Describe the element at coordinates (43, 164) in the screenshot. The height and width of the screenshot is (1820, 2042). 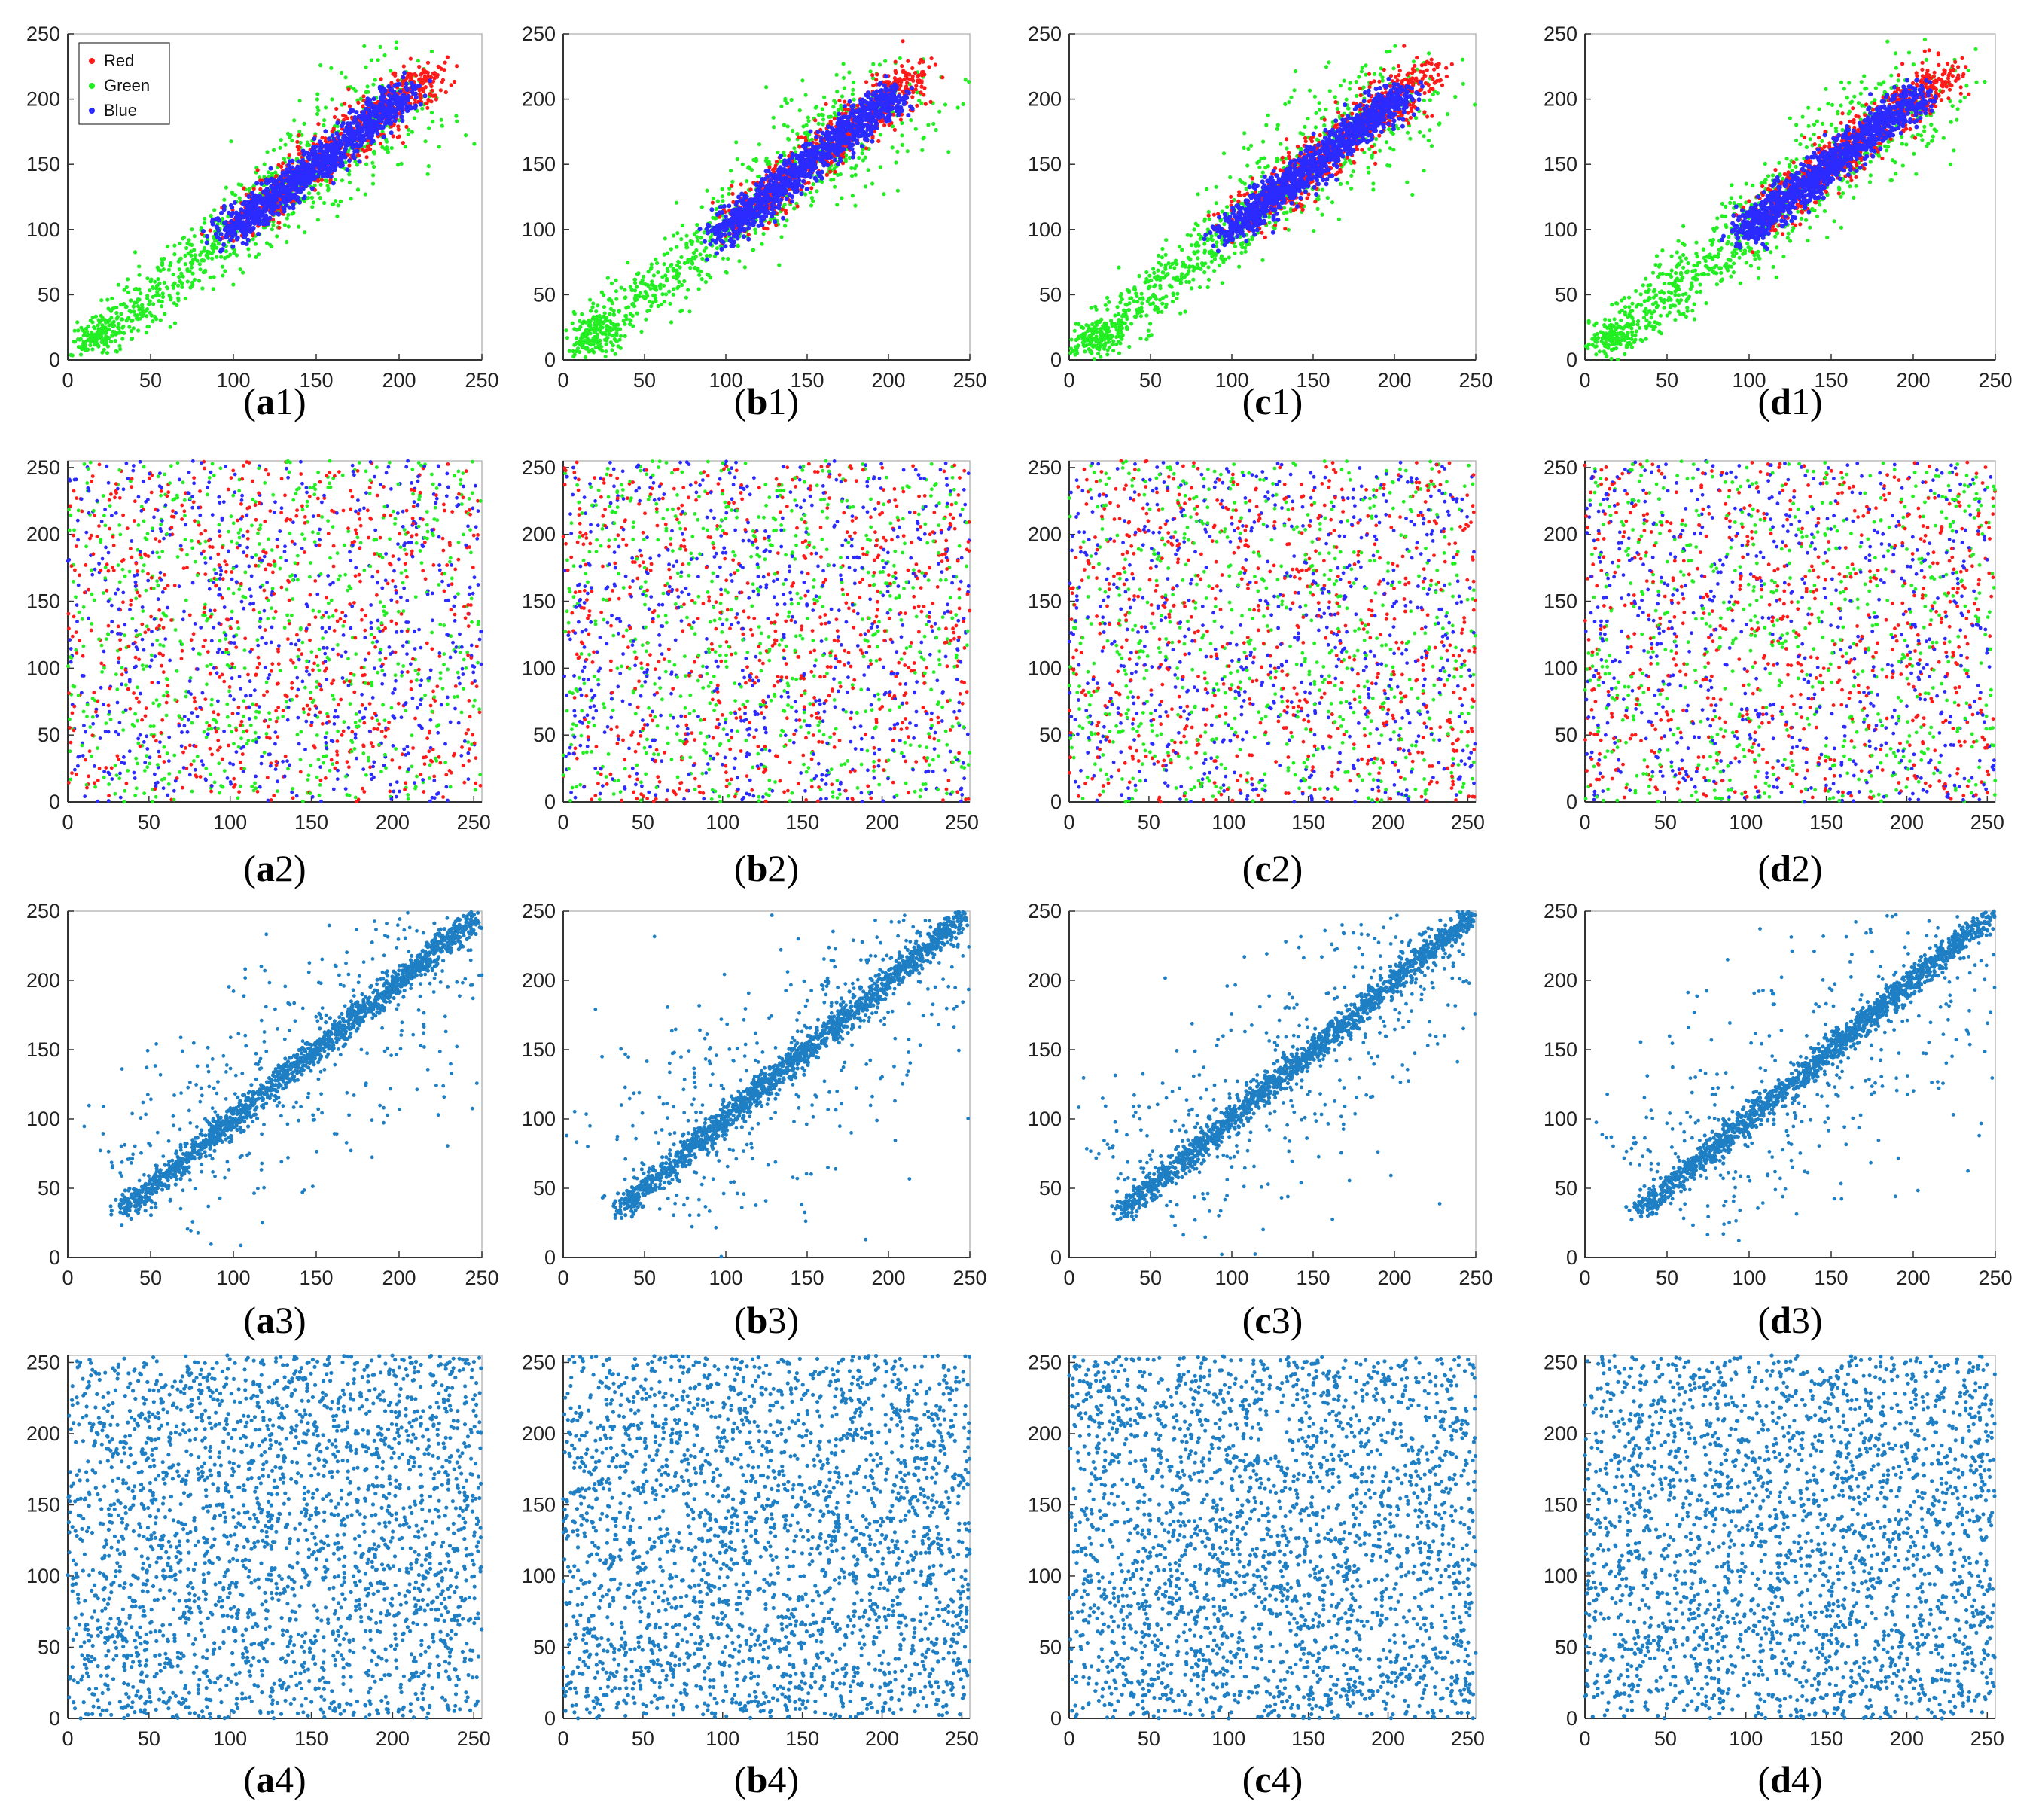
I see `y-tick-label-a1: 150` at that location.